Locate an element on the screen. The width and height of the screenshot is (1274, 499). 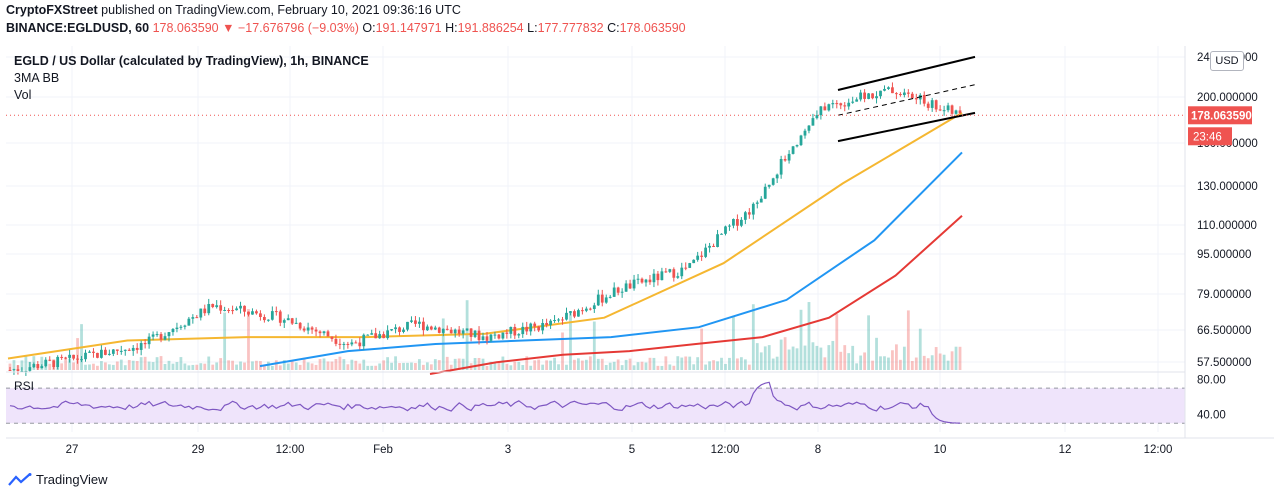
tradingview-branding: TradingView is located at coordinates (58, 479).